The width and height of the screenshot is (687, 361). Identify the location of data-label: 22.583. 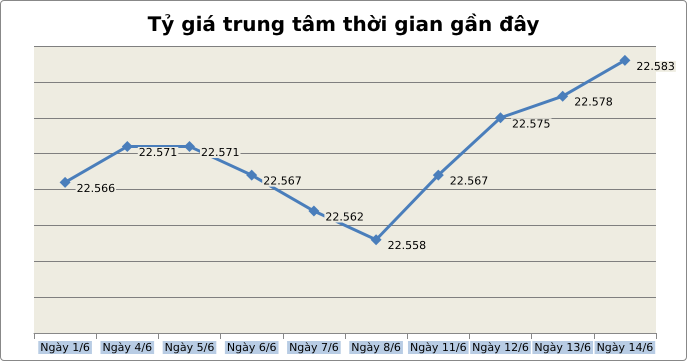
(655, 66).